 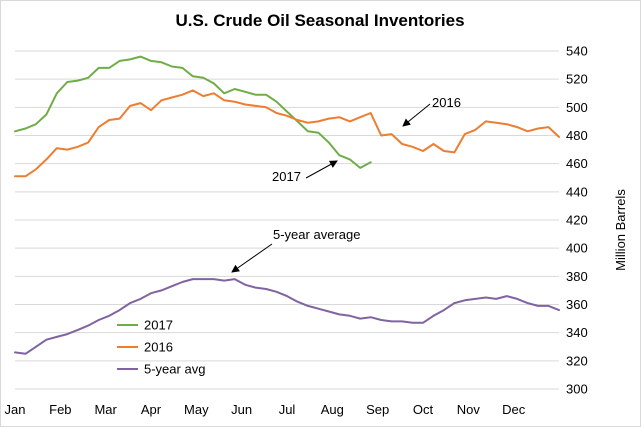 I want to click on x-tick-label: Nov, so click(x=469, y=409).